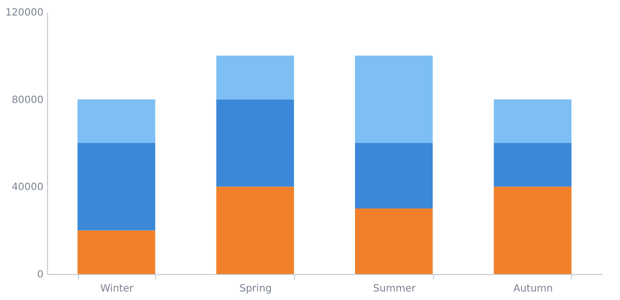  Describe the element at coordinates (24, 13) in the screenshot. I see `y-tick-label: 120000` at that location.